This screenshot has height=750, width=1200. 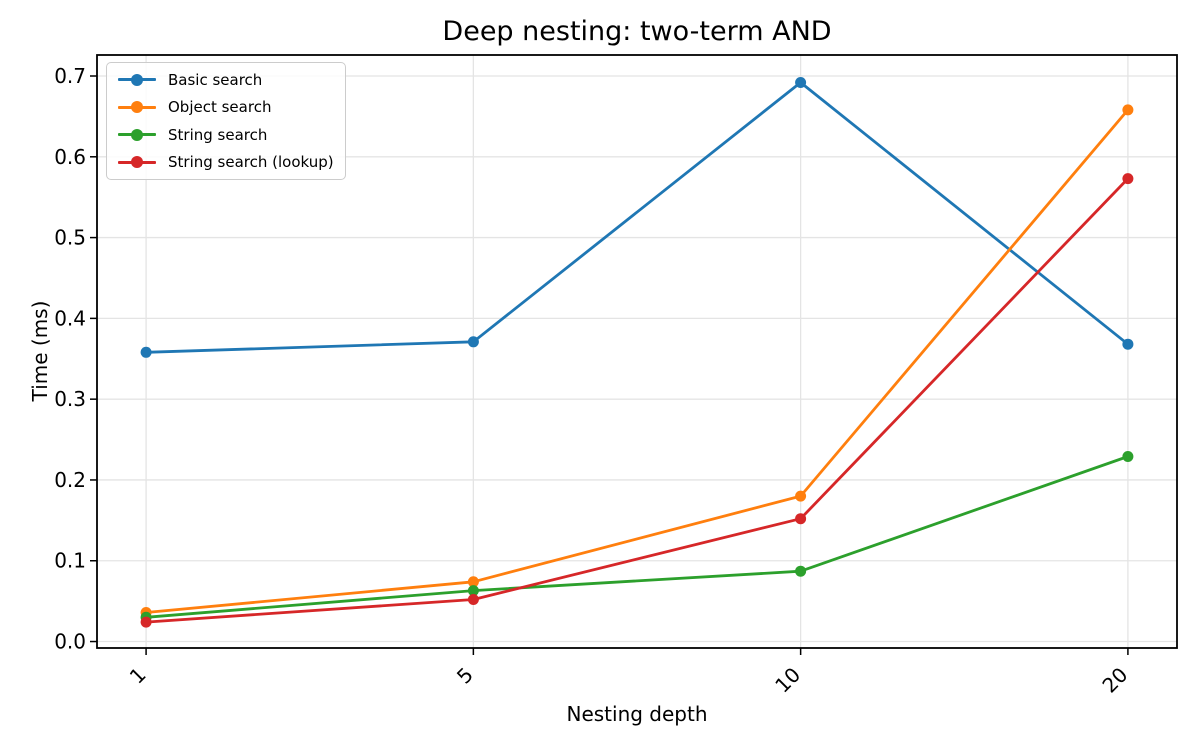 I want to click on x-tick-label: 5, so click(x=465, y=676).